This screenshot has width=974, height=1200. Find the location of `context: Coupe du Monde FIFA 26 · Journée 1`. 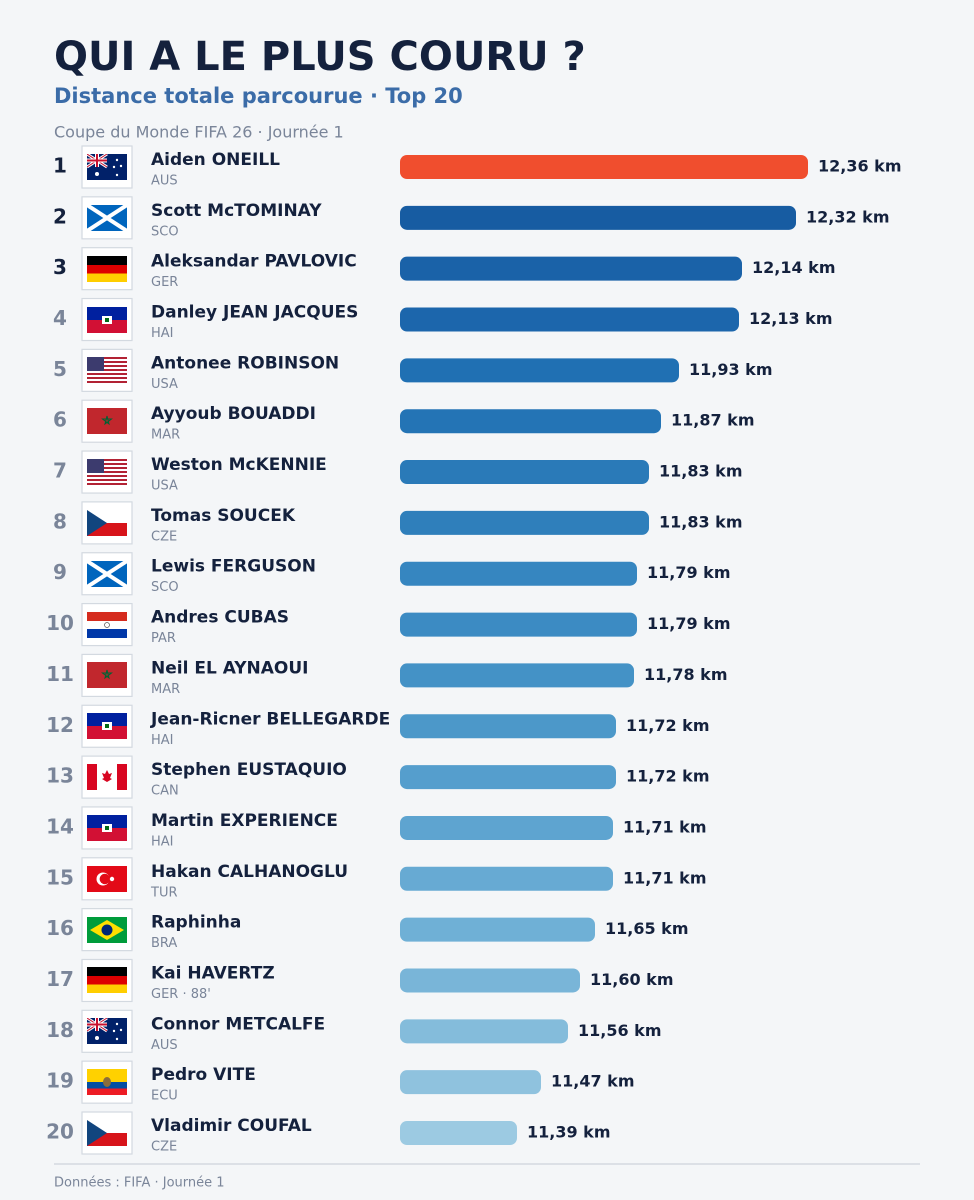

context: Coupe du Monde FIFA 26 · Journée 1 is located at coordinates (199, 132).